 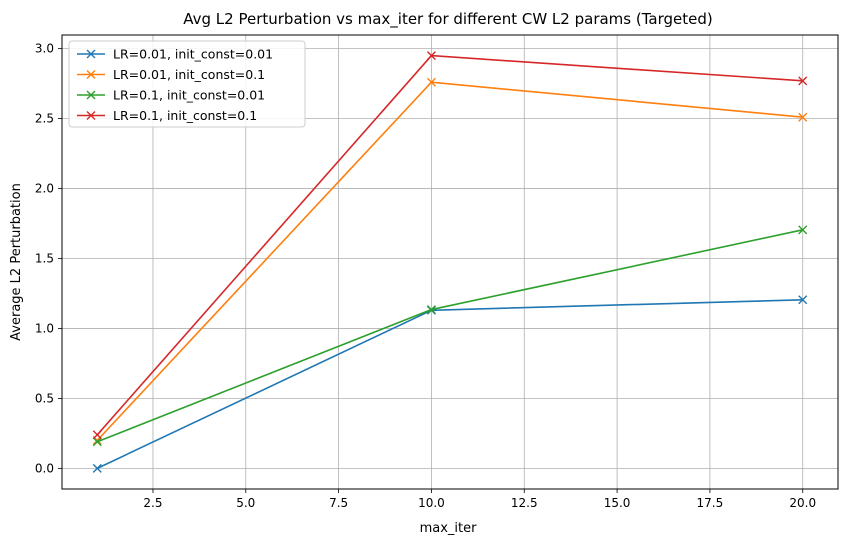 I want to click on y-tick-label: 2.0, so click(x=44, y=189).